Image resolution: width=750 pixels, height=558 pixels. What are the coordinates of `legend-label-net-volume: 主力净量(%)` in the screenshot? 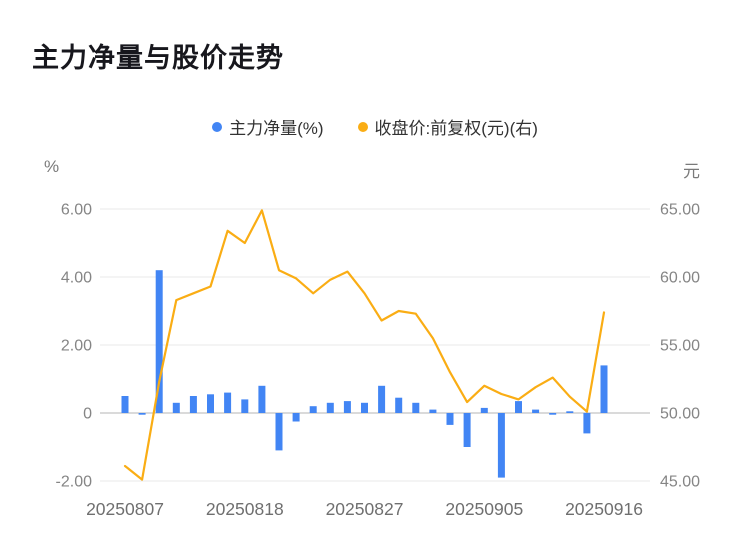 It's located at (276, 128).